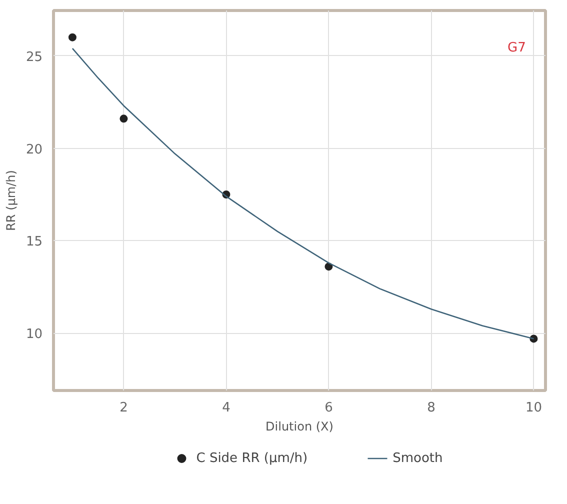  What do you see at coordinates (533, 408) in the screenshot?
I see `x-tick-label: 10` at bounding box center [533, 408].